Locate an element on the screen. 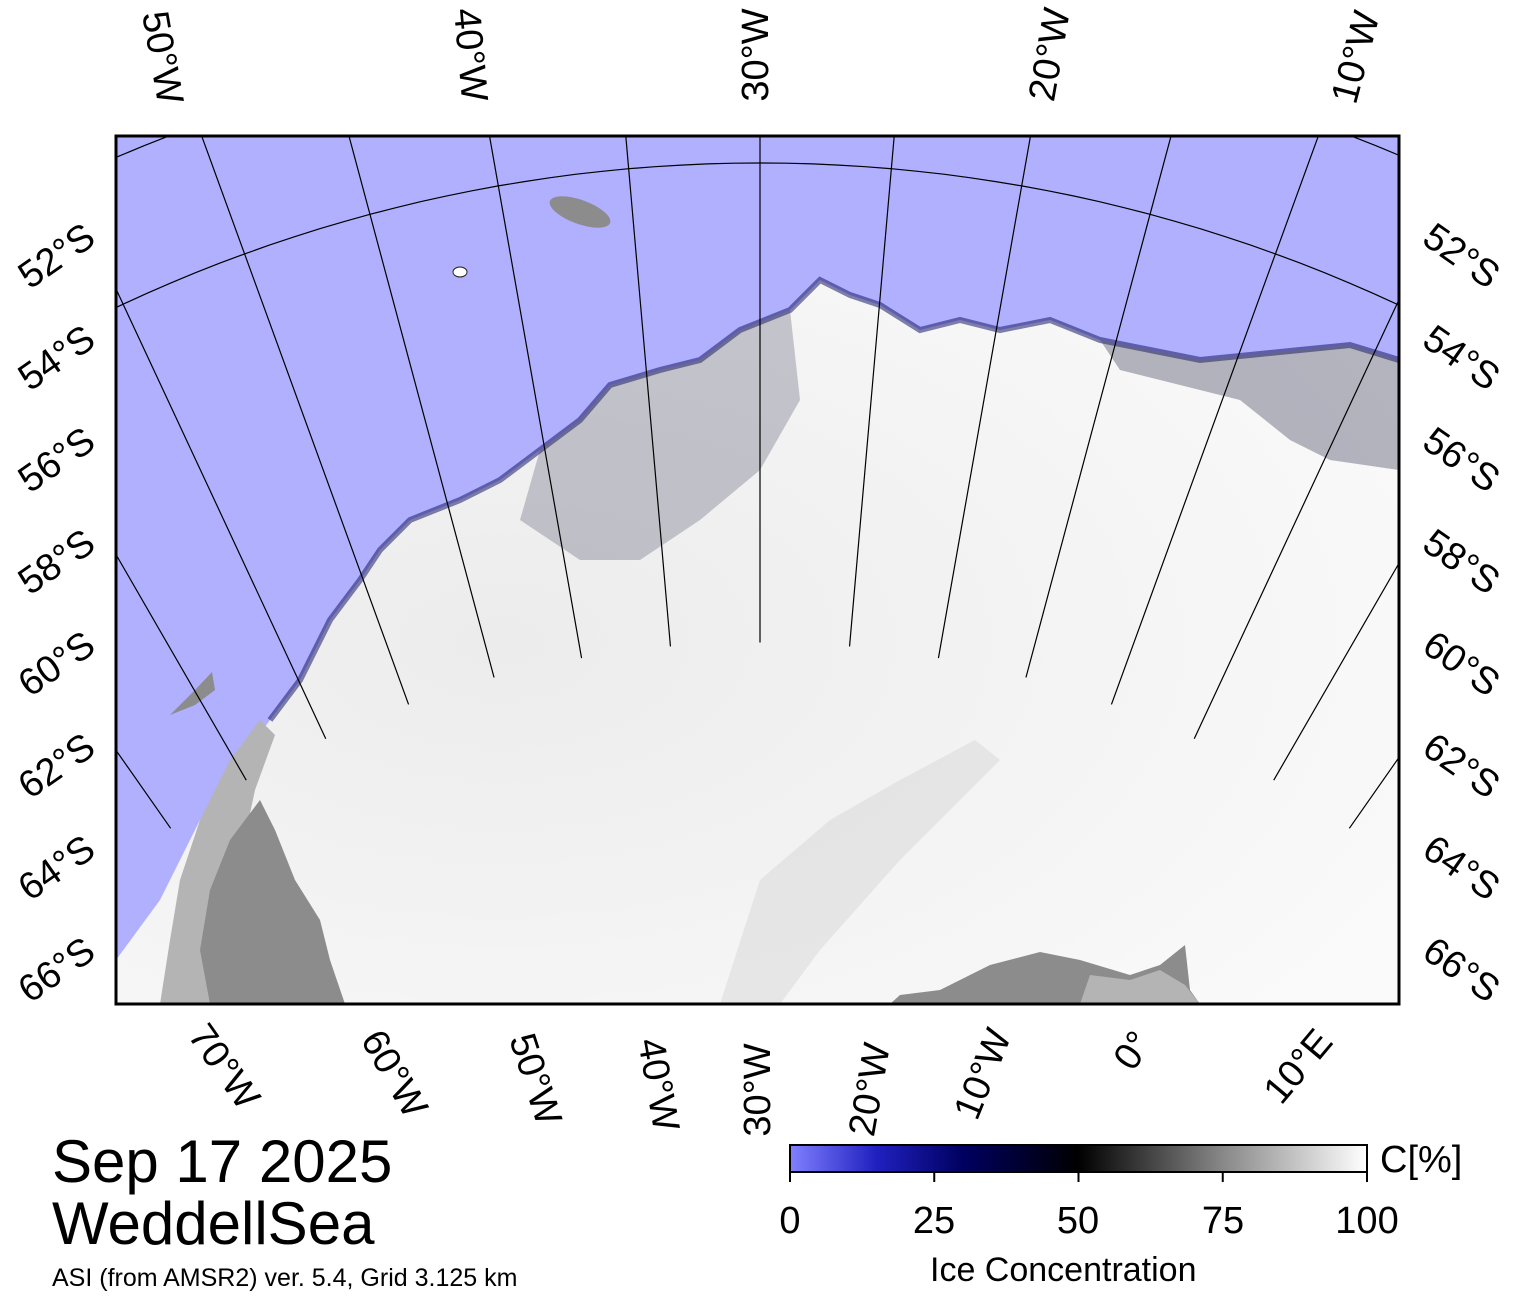 This screenshot has width=1514, height=1297. left-latitude-label: 64°S is located at coordinates (57, 868).